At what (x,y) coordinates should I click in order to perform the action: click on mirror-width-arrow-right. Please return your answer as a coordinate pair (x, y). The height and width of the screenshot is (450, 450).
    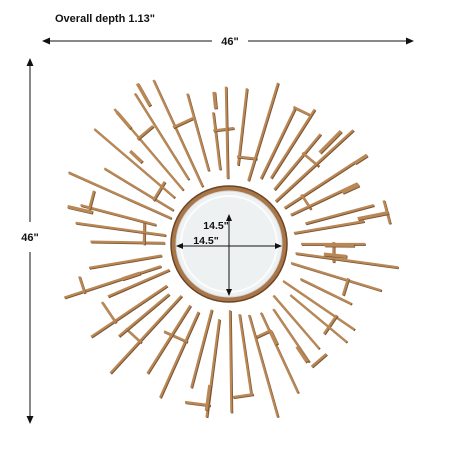
    Looking at the image, I should click on (278, 246).